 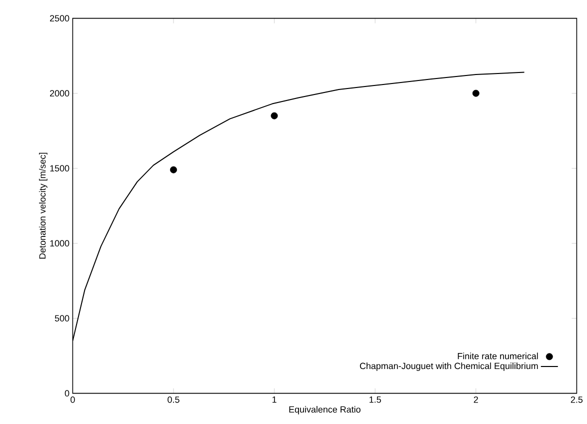 What do you see at coordinates (375, 399) in the screenshot?
I see `x-tick-label: 1.5` at bounding box center [375, 399].